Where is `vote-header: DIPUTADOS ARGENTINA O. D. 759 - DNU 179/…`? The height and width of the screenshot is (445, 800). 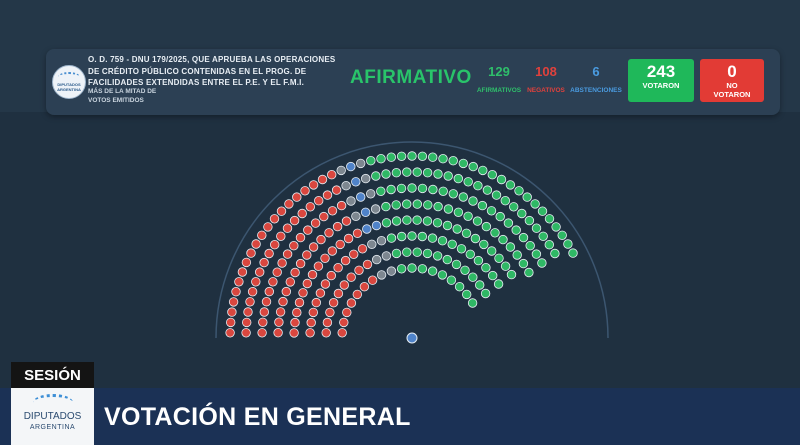 vote-header: DIPUTADOS ARGENTINA O. D. 759 - DNU 179/… is located at coordinates (413, 82).